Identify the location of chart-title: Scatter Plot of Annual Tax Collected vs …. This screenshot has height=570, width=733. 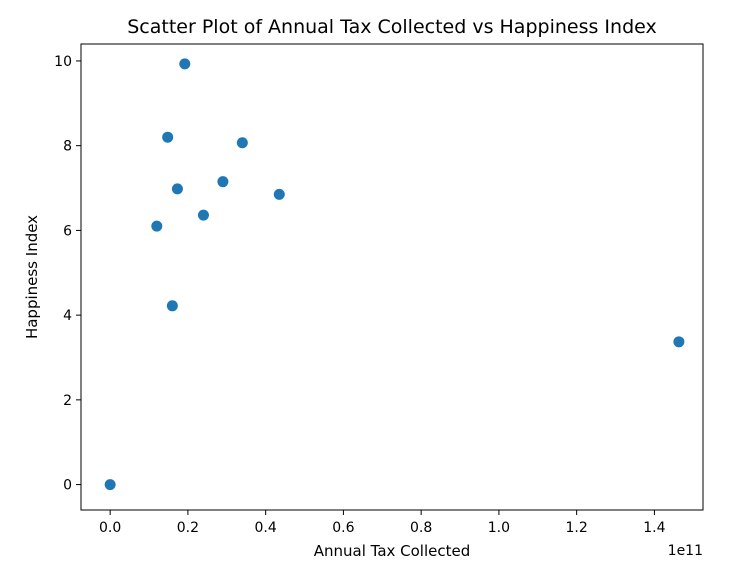
(391, 27).